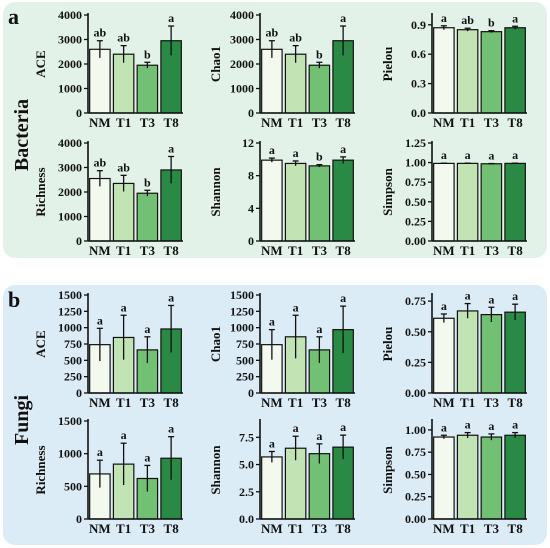 This screenshot has width=550, height=548. I want to click on y-tick-label: 0.0, so click(418, 113).